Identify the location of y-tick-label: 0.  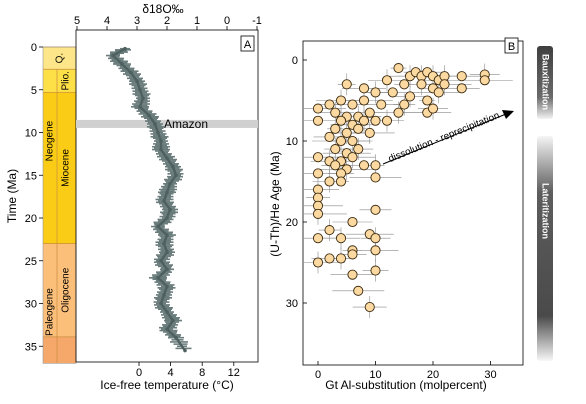
(295, 61).